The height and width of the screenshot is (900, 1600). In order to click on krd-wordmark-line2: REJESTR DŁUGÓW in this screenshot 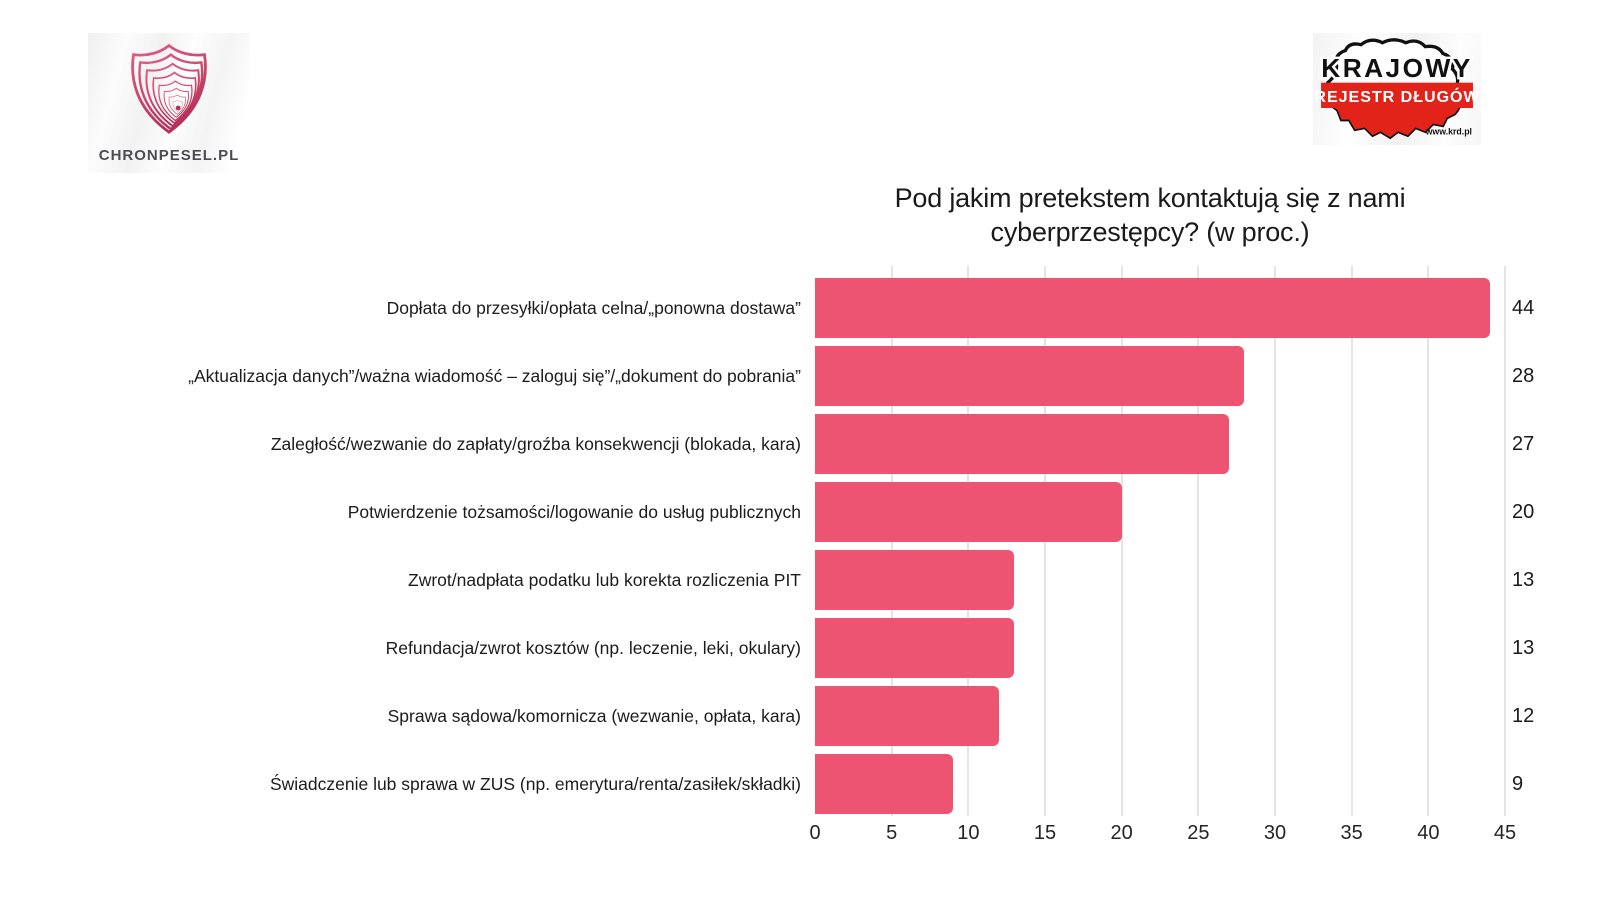, I will do `click(1396, 96)`.